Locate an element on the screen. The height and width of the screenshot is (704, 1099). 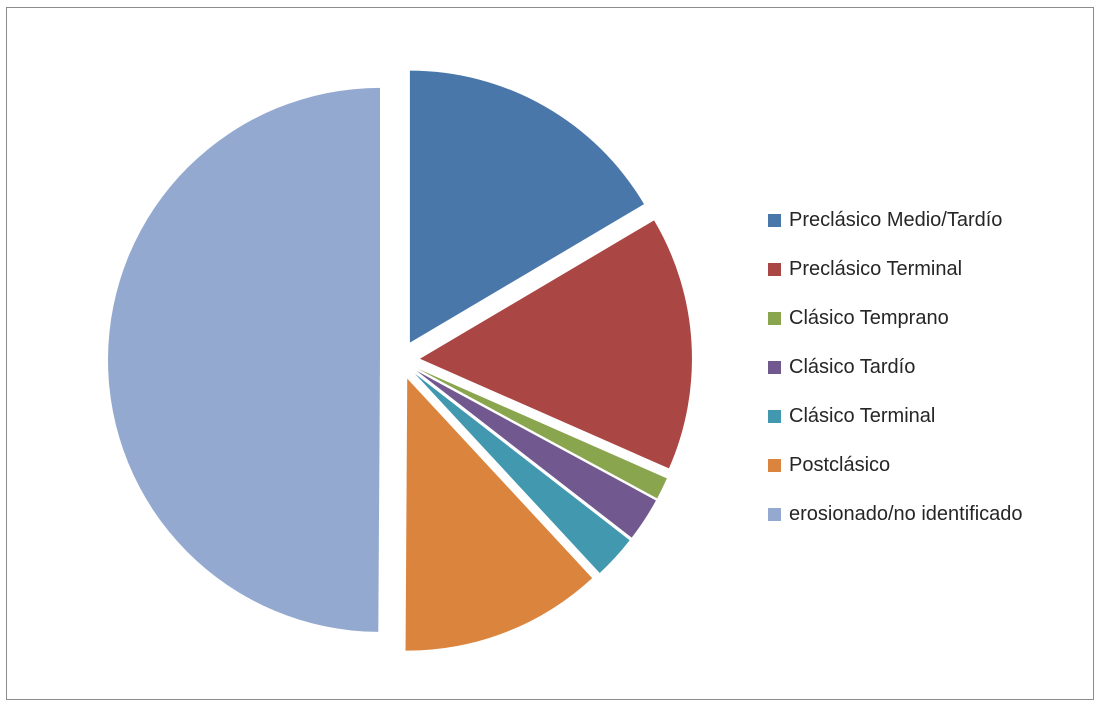
legend-label: Clásico Tardío is located at coordinates (852, 367).